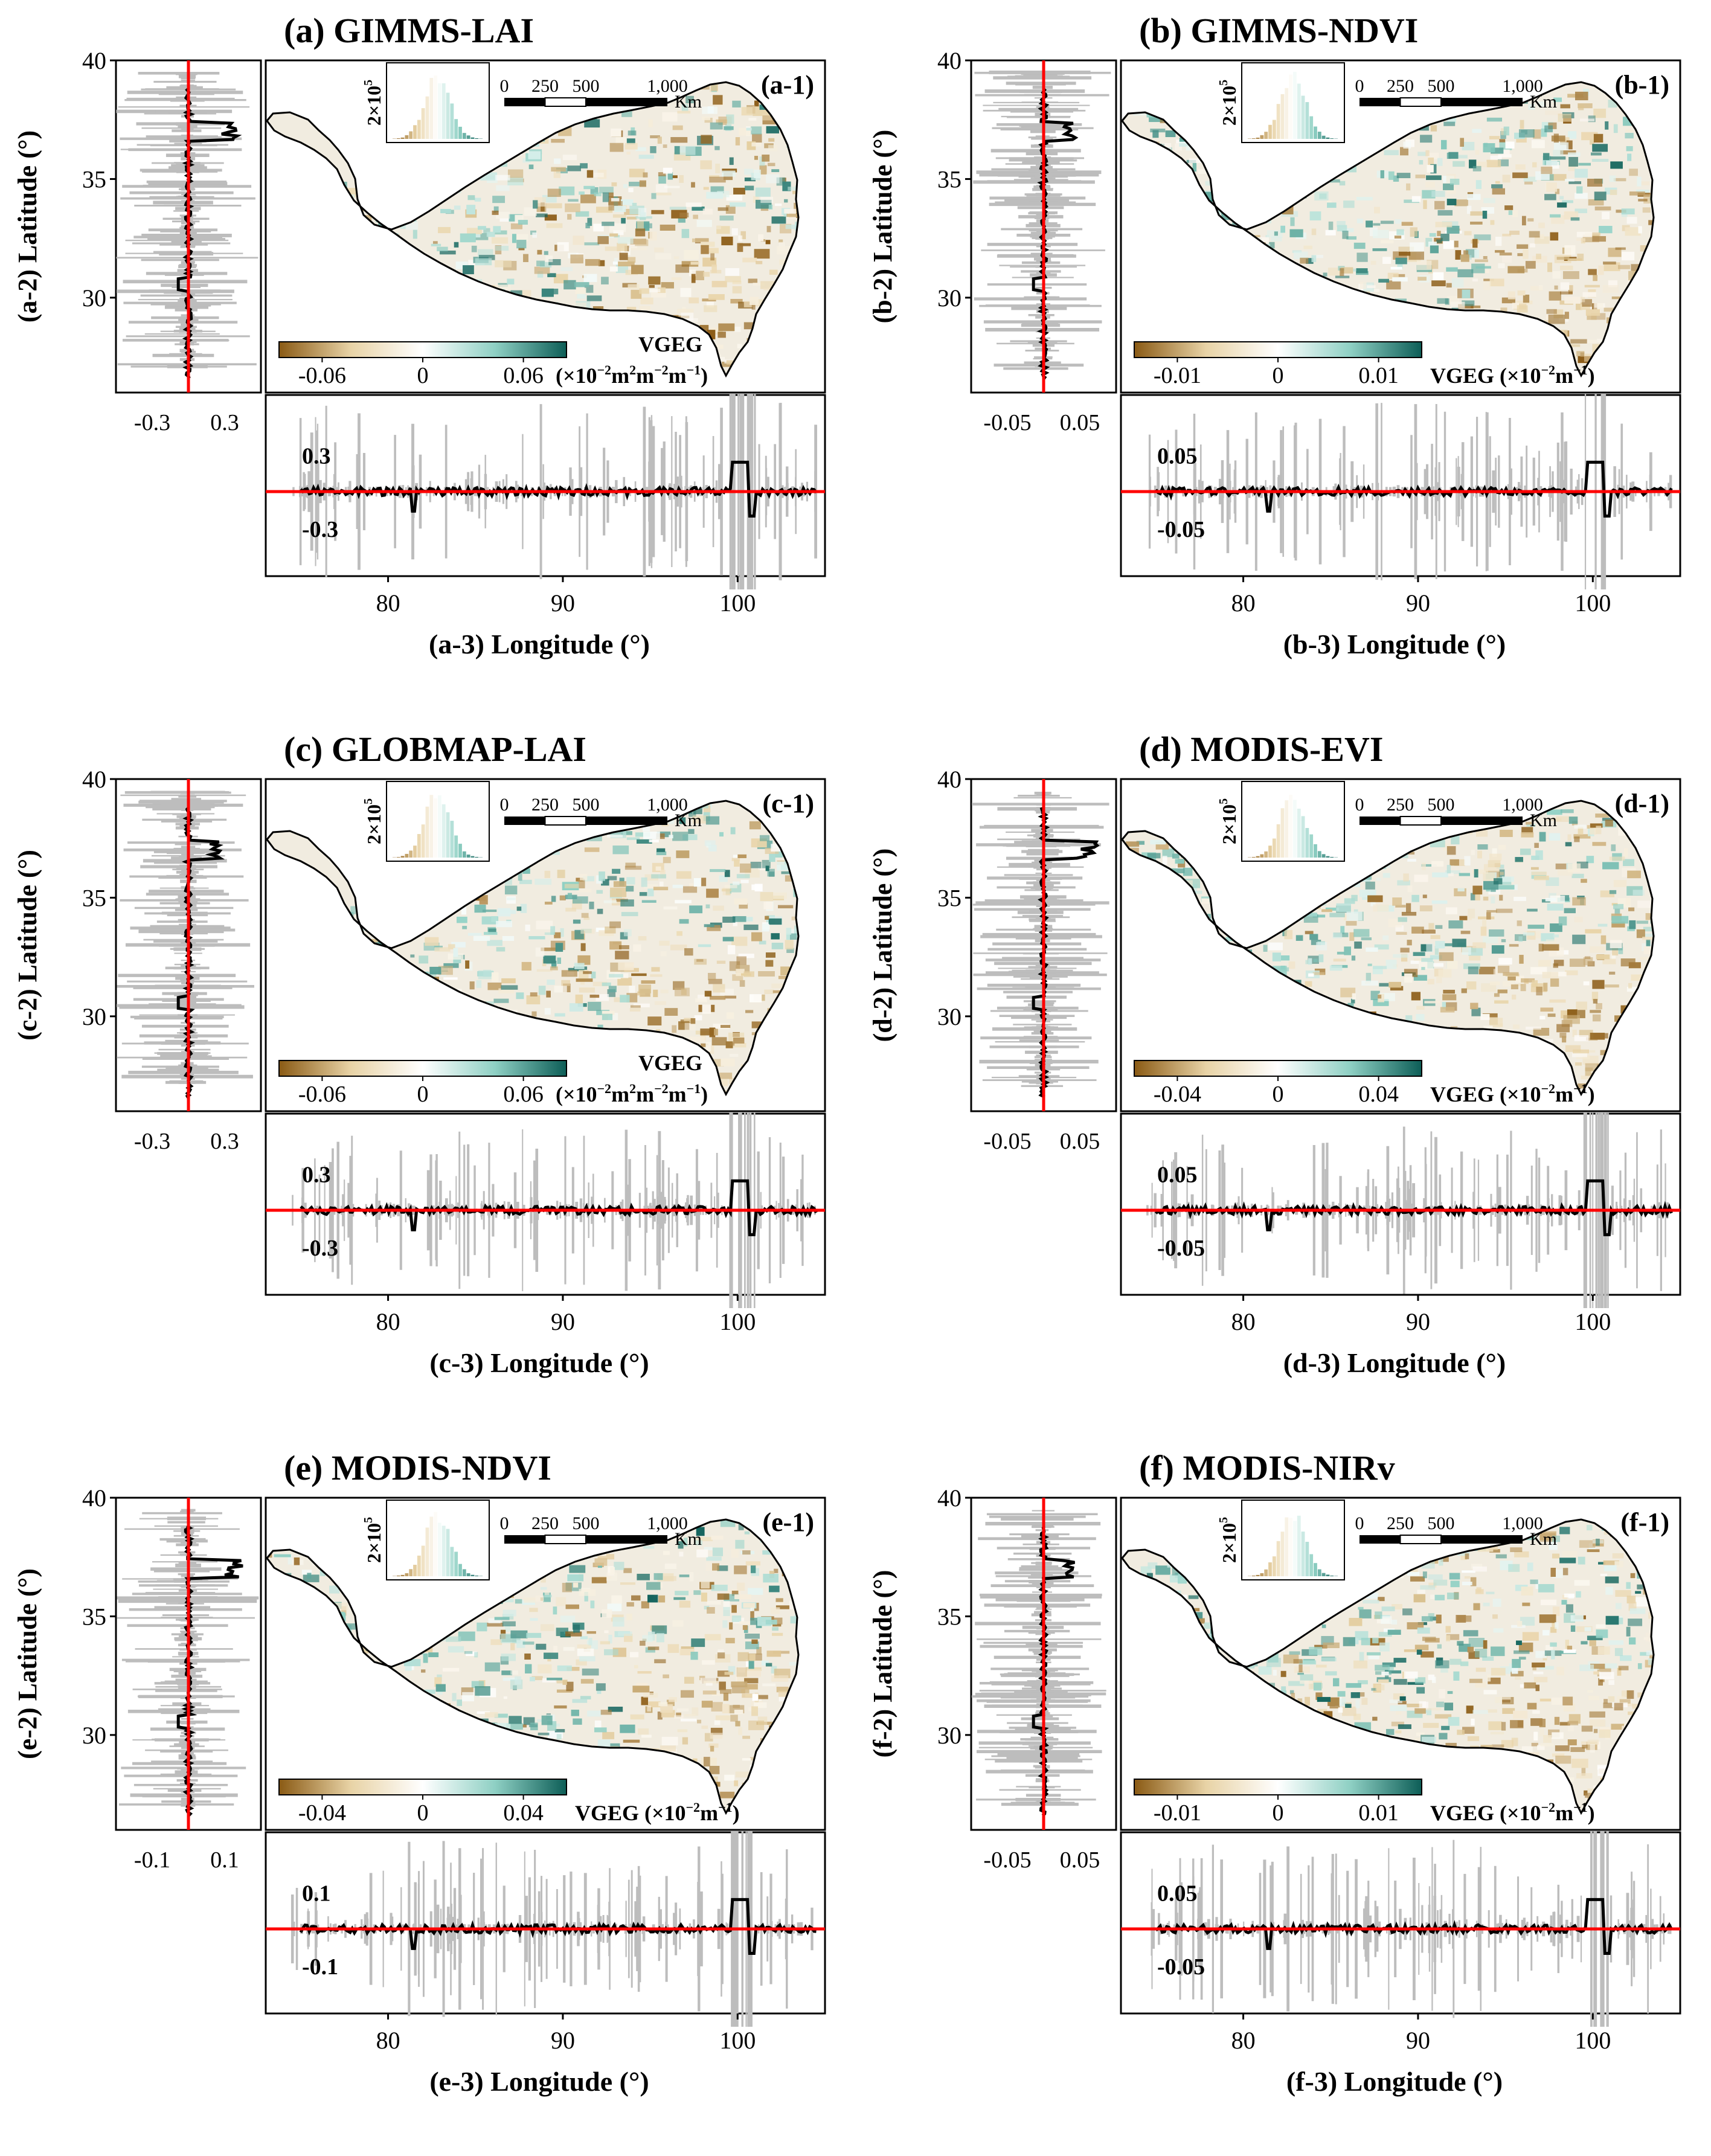  I want to click on colorbar, so click(422, 1068).